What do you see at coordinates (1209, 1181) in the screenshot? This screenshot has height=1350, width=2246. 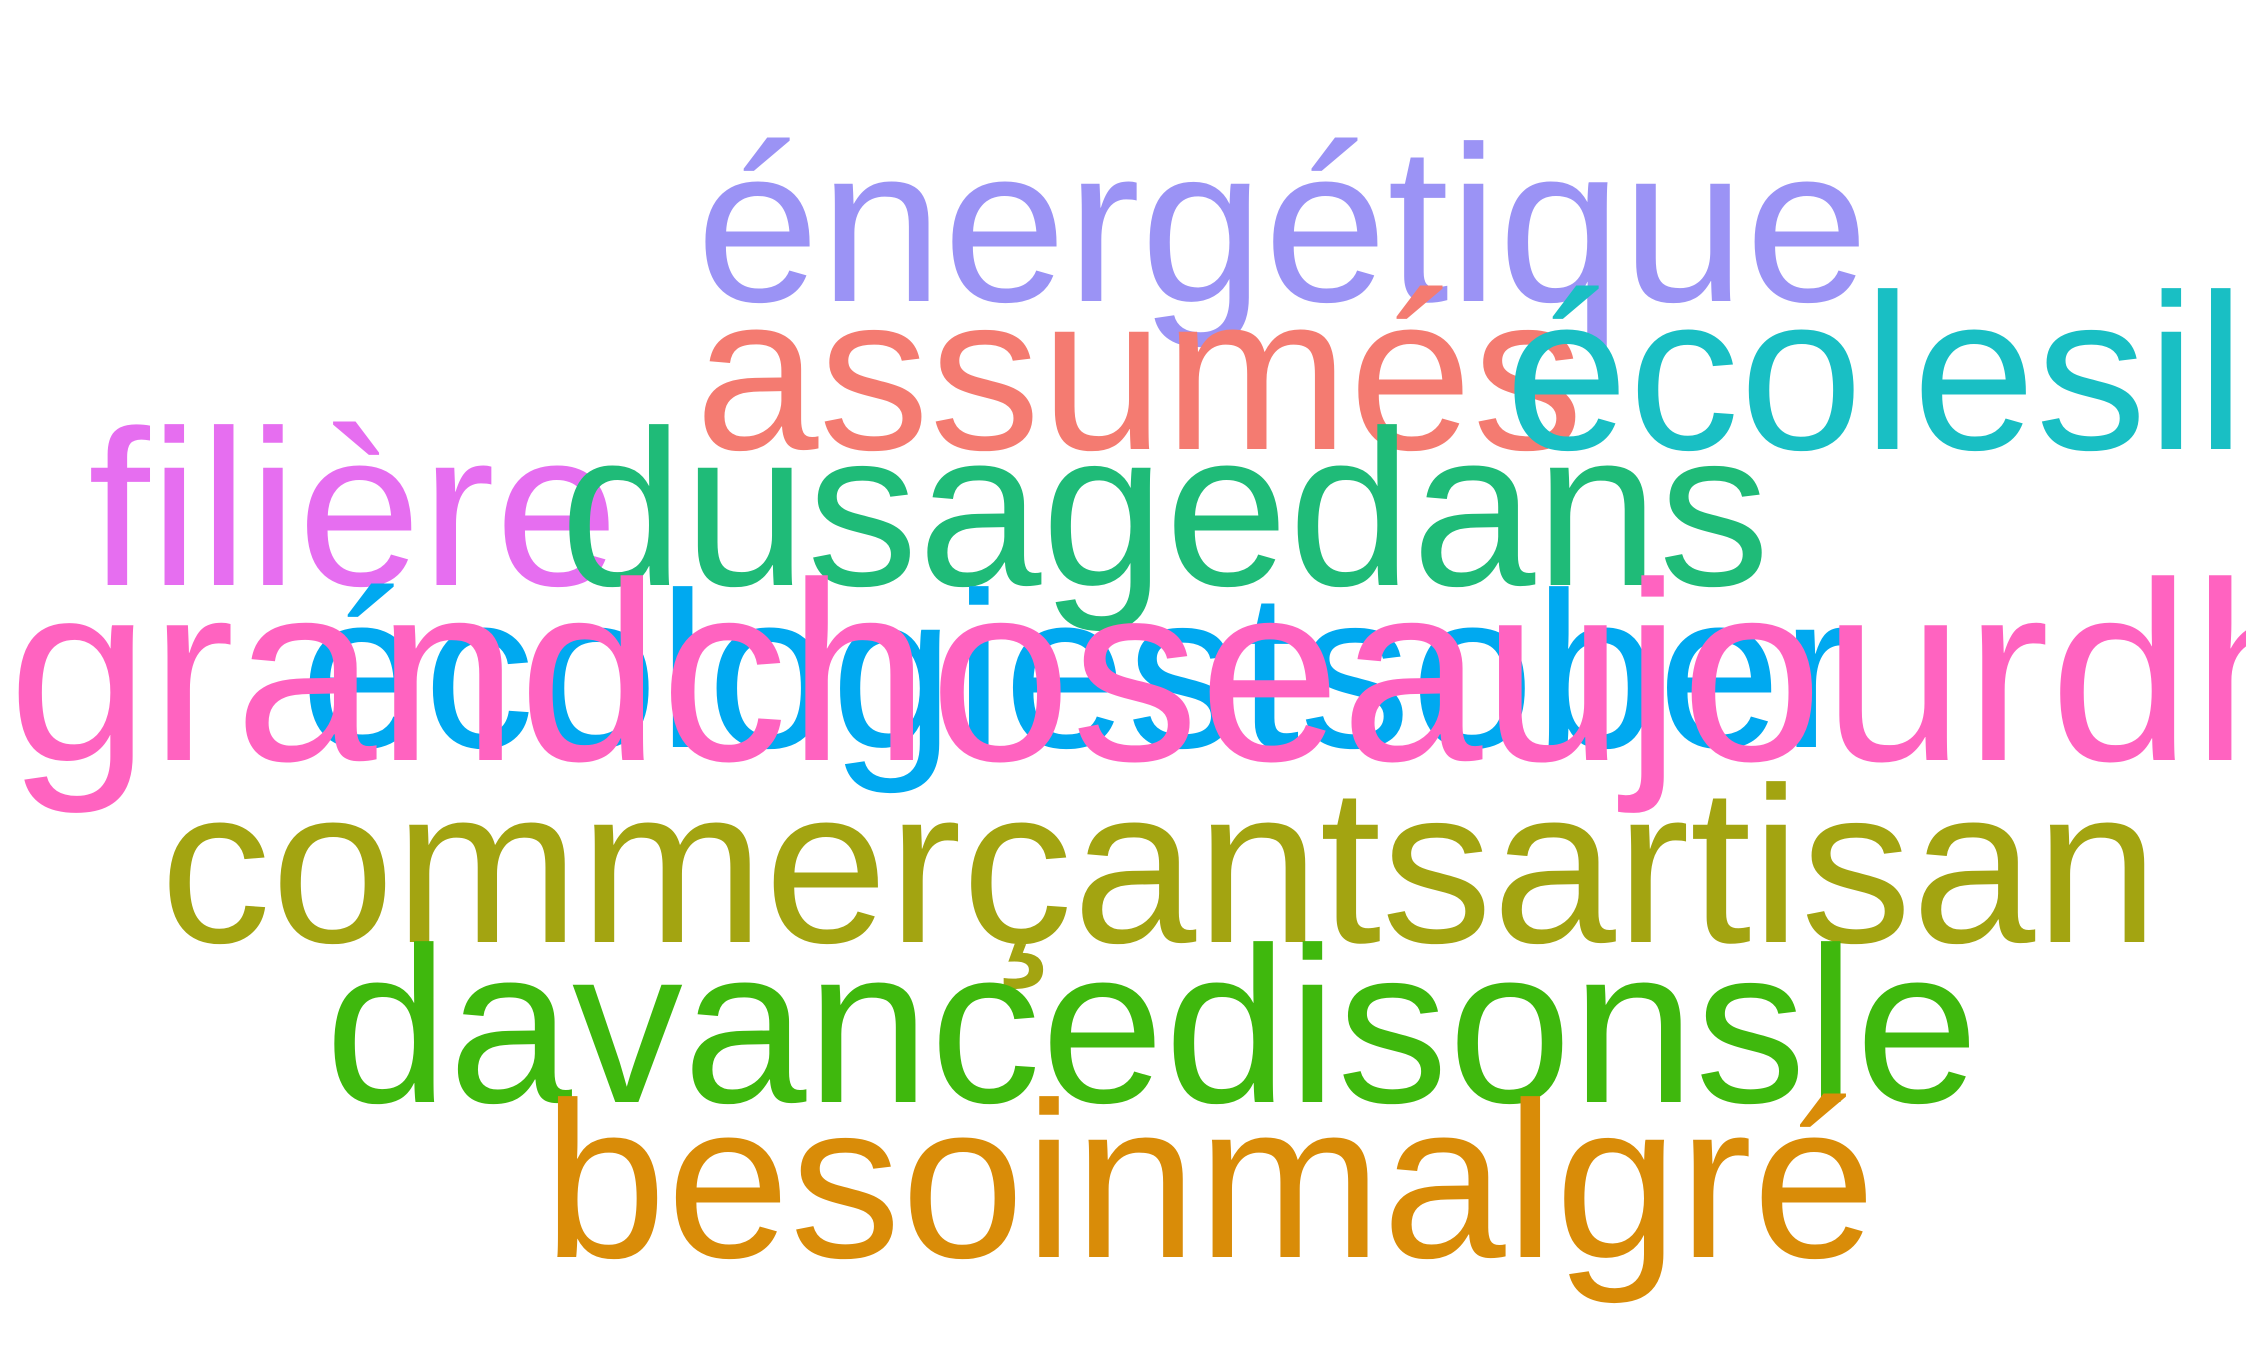 I see `word-besoin: besoinmalgré` at bounding box center [1209, 1181].